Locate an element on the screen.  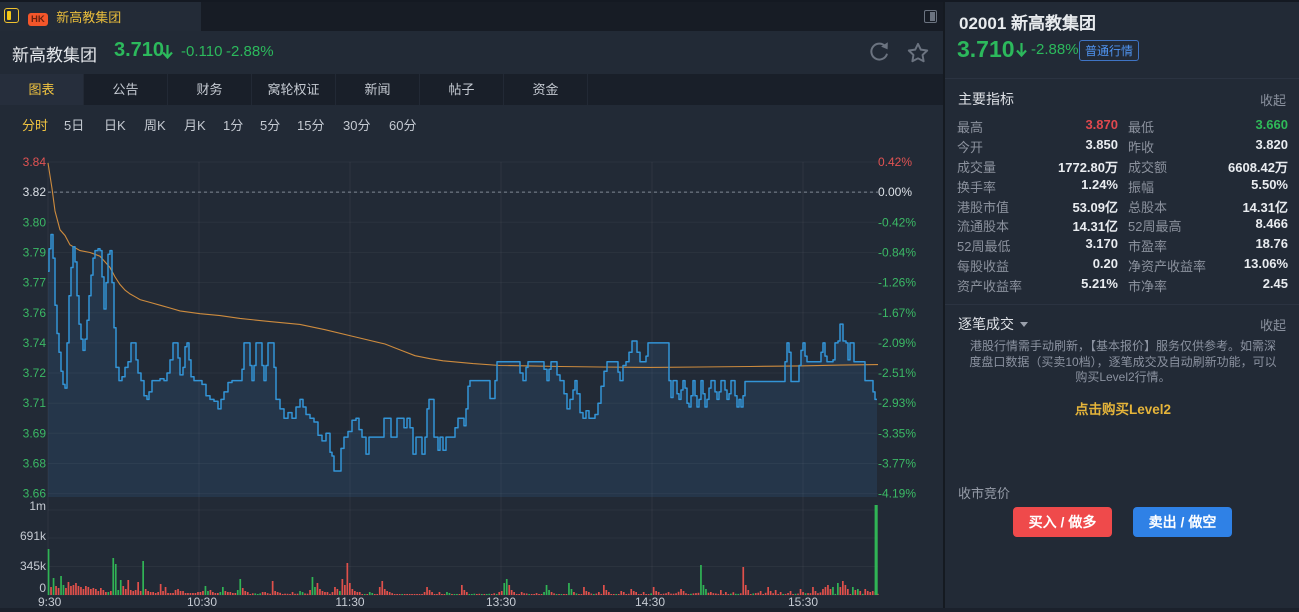
svg-text: -2.51% is located at coordinates (897, 373).